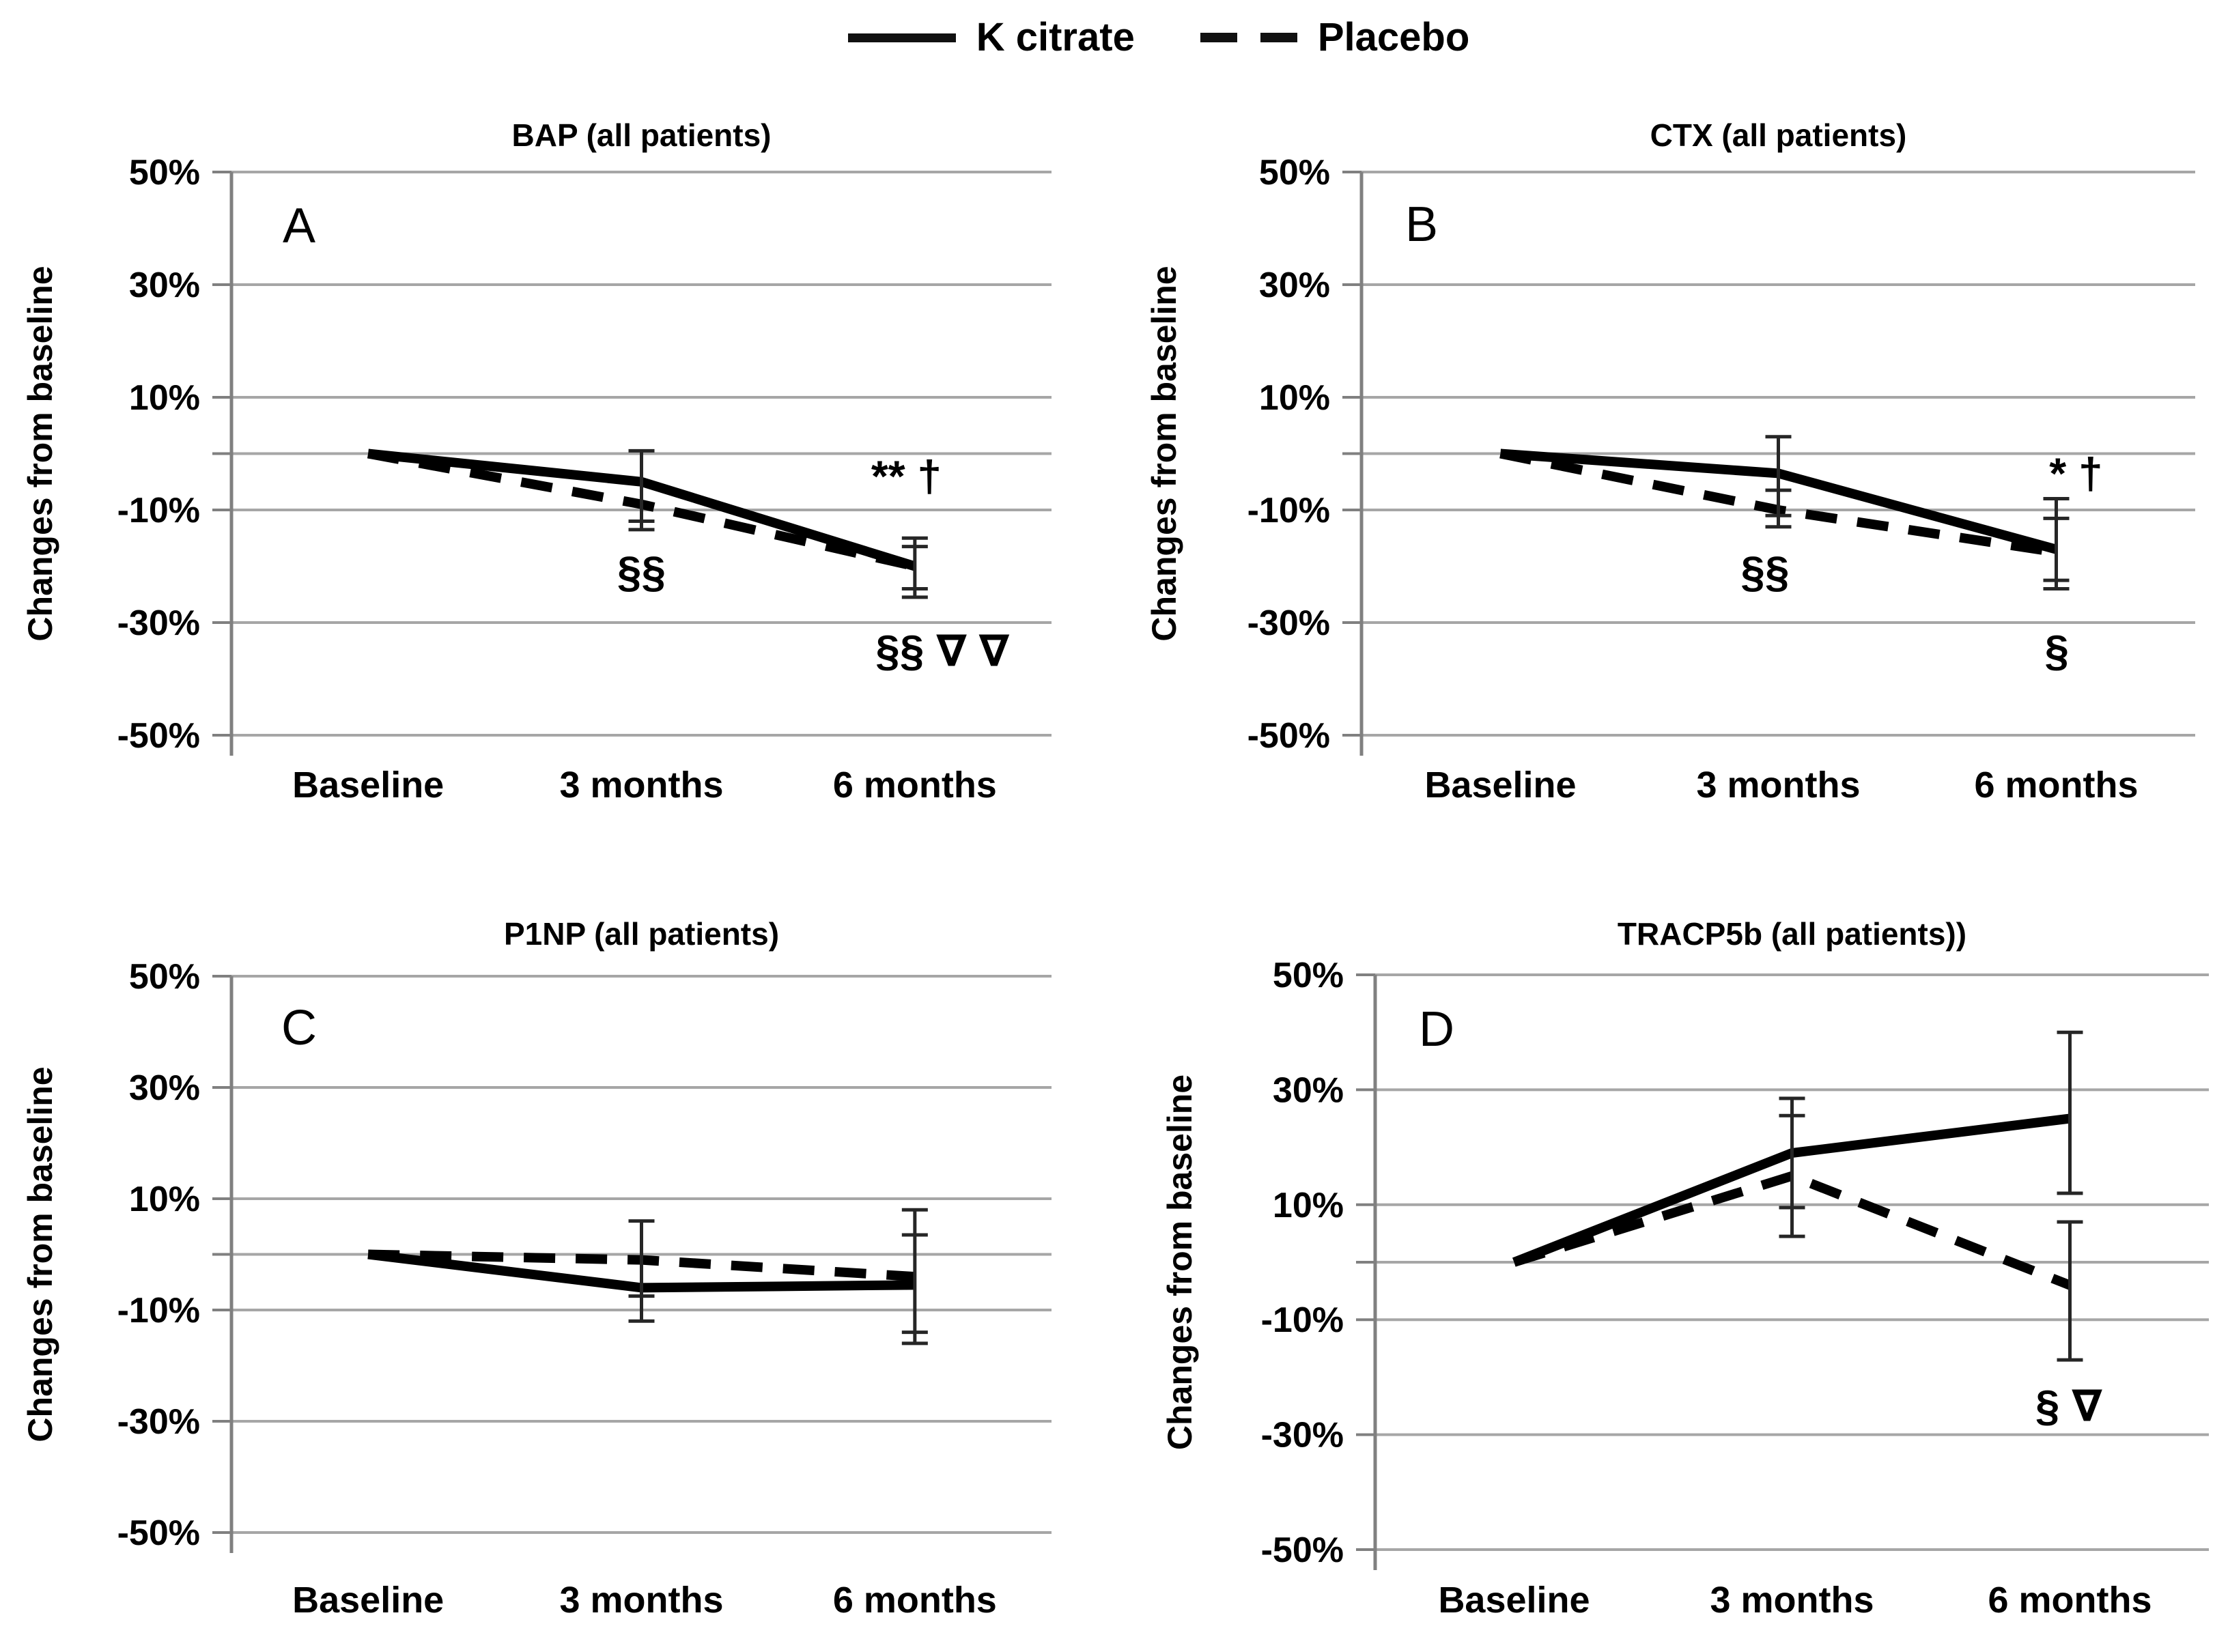 Image resolution: width=2215 pixels, height=1652 pixels. I want to click on series-line-placebo, so click(1792, 1230).